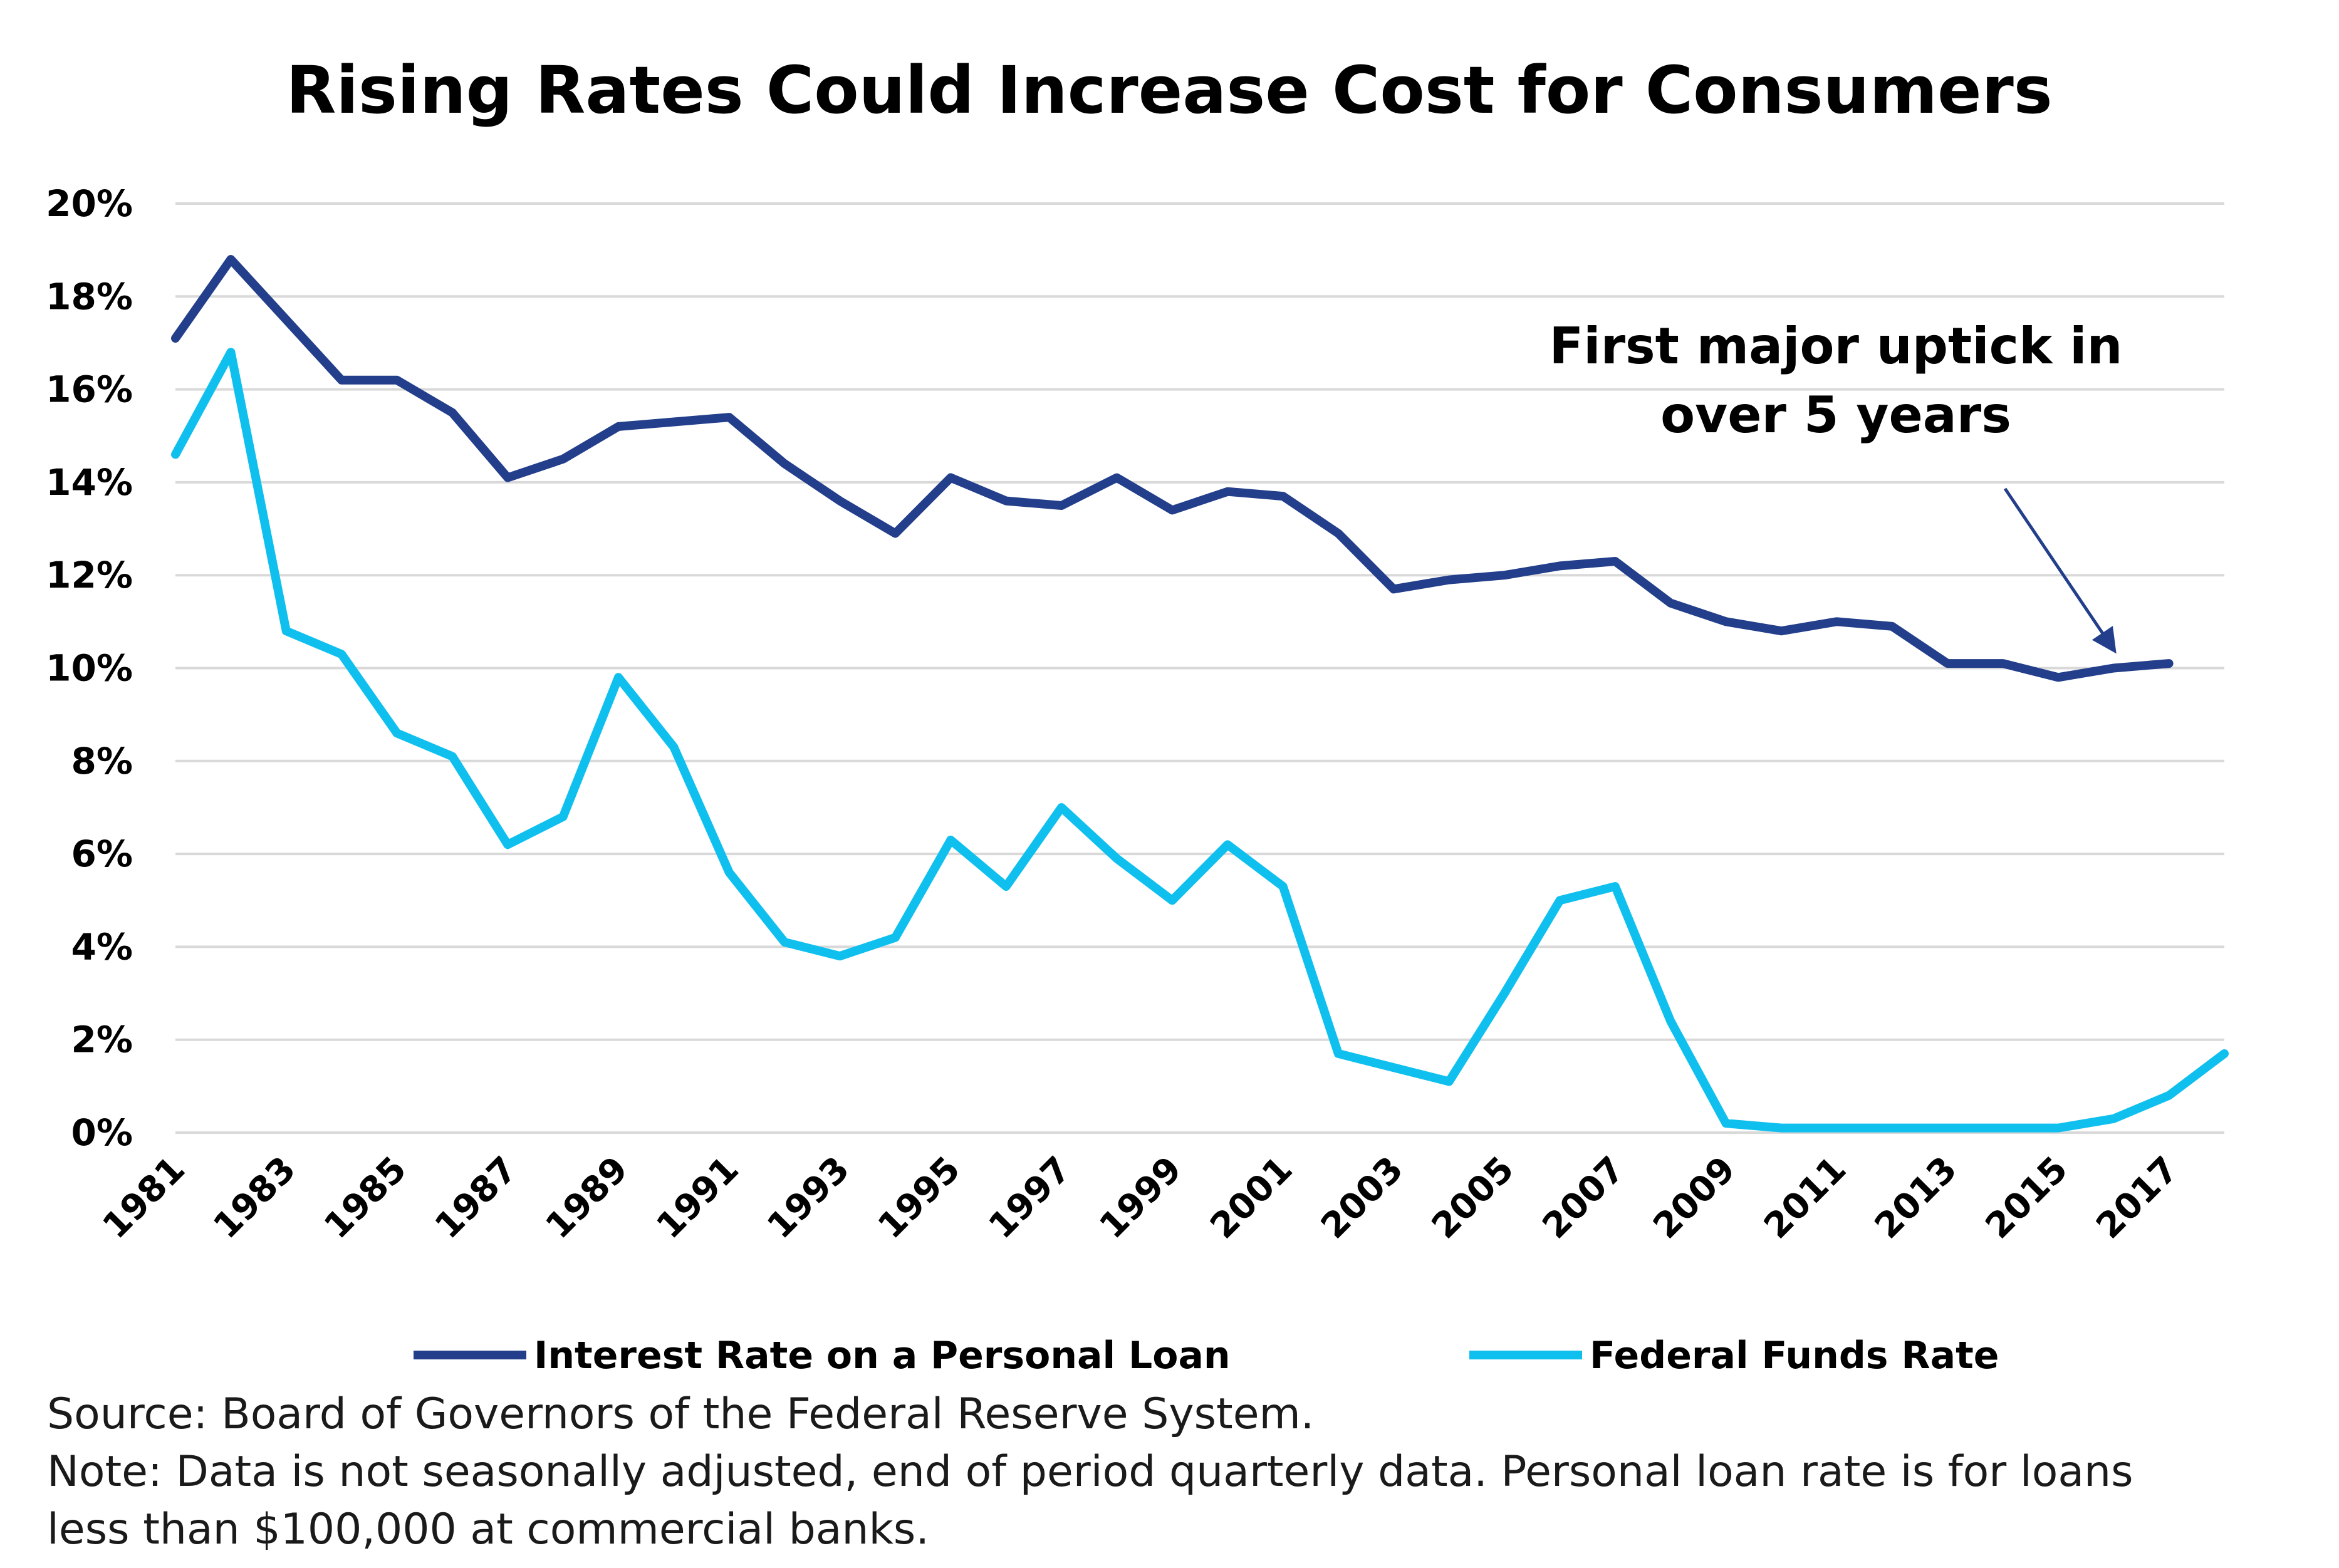 The height and width of the screenshot is (1568, 2339). What do you see at coordinates (1795, 1356) in the screenshot?
I see `legend-label-federal-funds: Federal Funds Rate` at bounding box center [1795, 1356].